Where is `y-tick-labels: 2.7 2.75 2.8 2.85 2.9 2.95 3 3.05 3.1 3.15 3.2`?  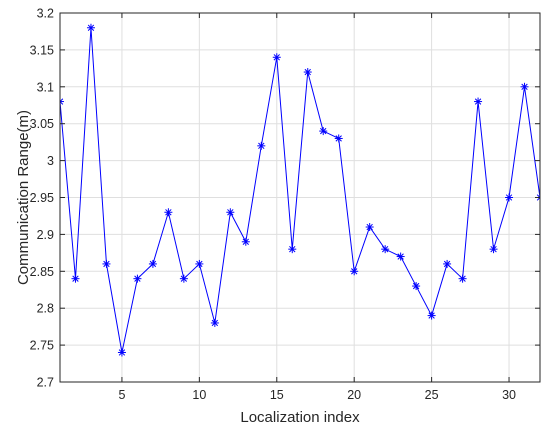
y-tick-labels: 2.7 2.75 2.8 2.85 2.9 2.95 3 3.05 3.1 3.15 3.2 is located at coordinates (42, 198).